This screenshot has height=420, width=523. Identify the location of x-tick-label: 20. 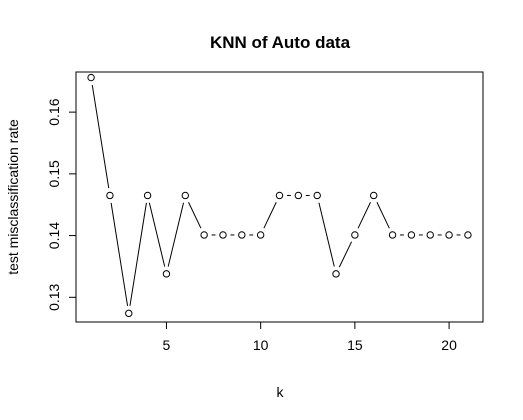
(449, 345).